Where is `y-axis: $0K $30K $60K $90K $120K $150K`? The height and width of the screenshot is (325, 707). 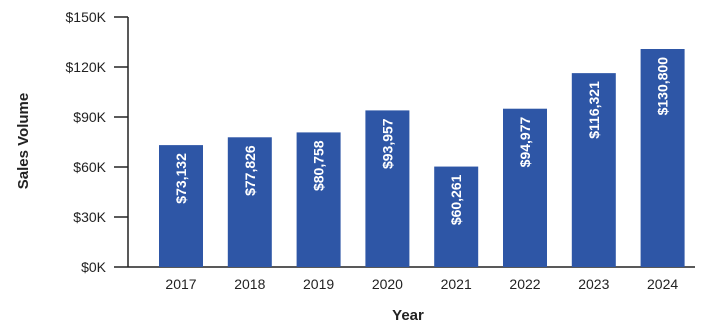
y-axis: $0K $30K $60K $90K $120K $150K is located at coordinates (97, 142).